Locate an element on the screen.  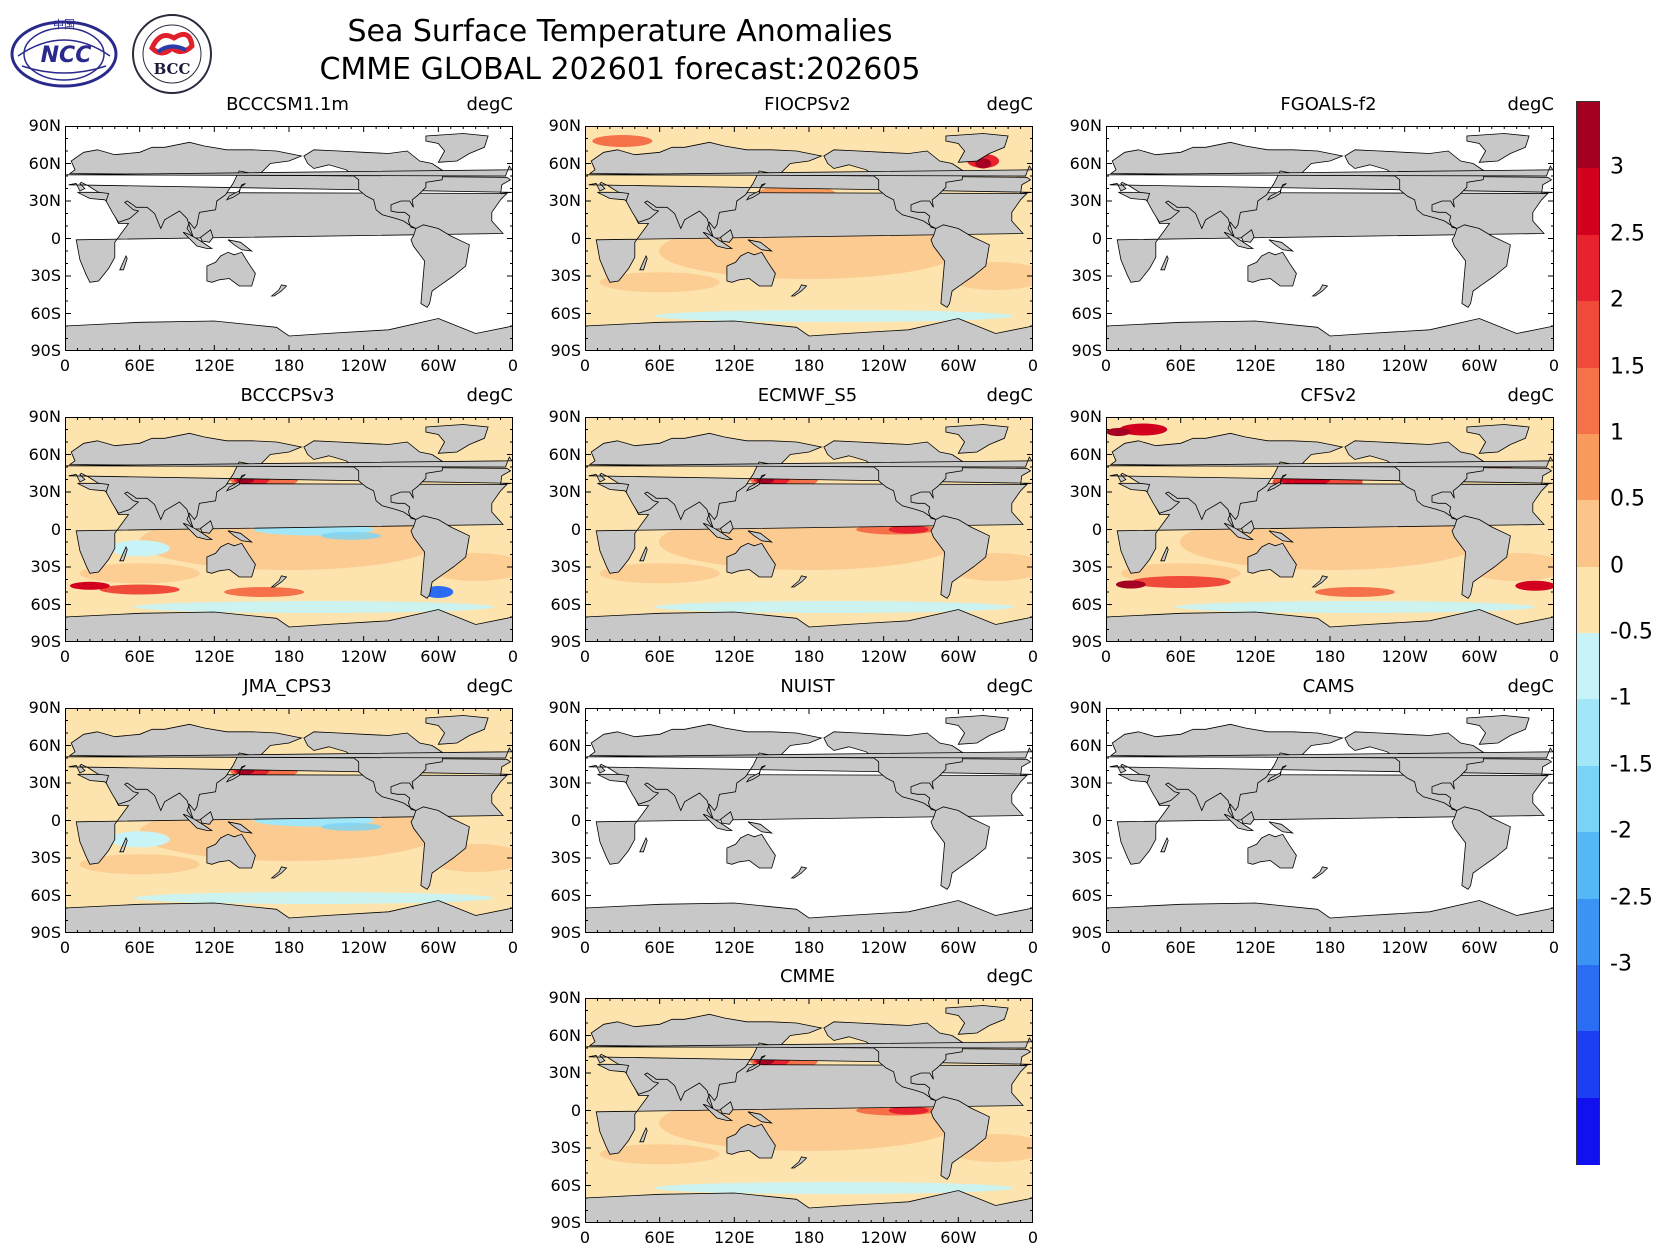
colorbar-label: -0.5 is located at coordinates (1631, 632).